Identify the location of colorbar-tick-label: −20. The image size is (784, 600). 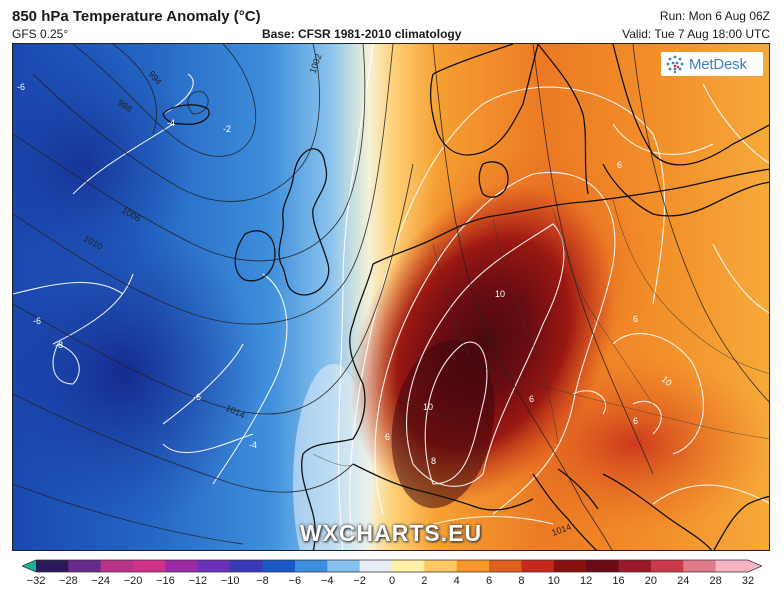
(133, 581).